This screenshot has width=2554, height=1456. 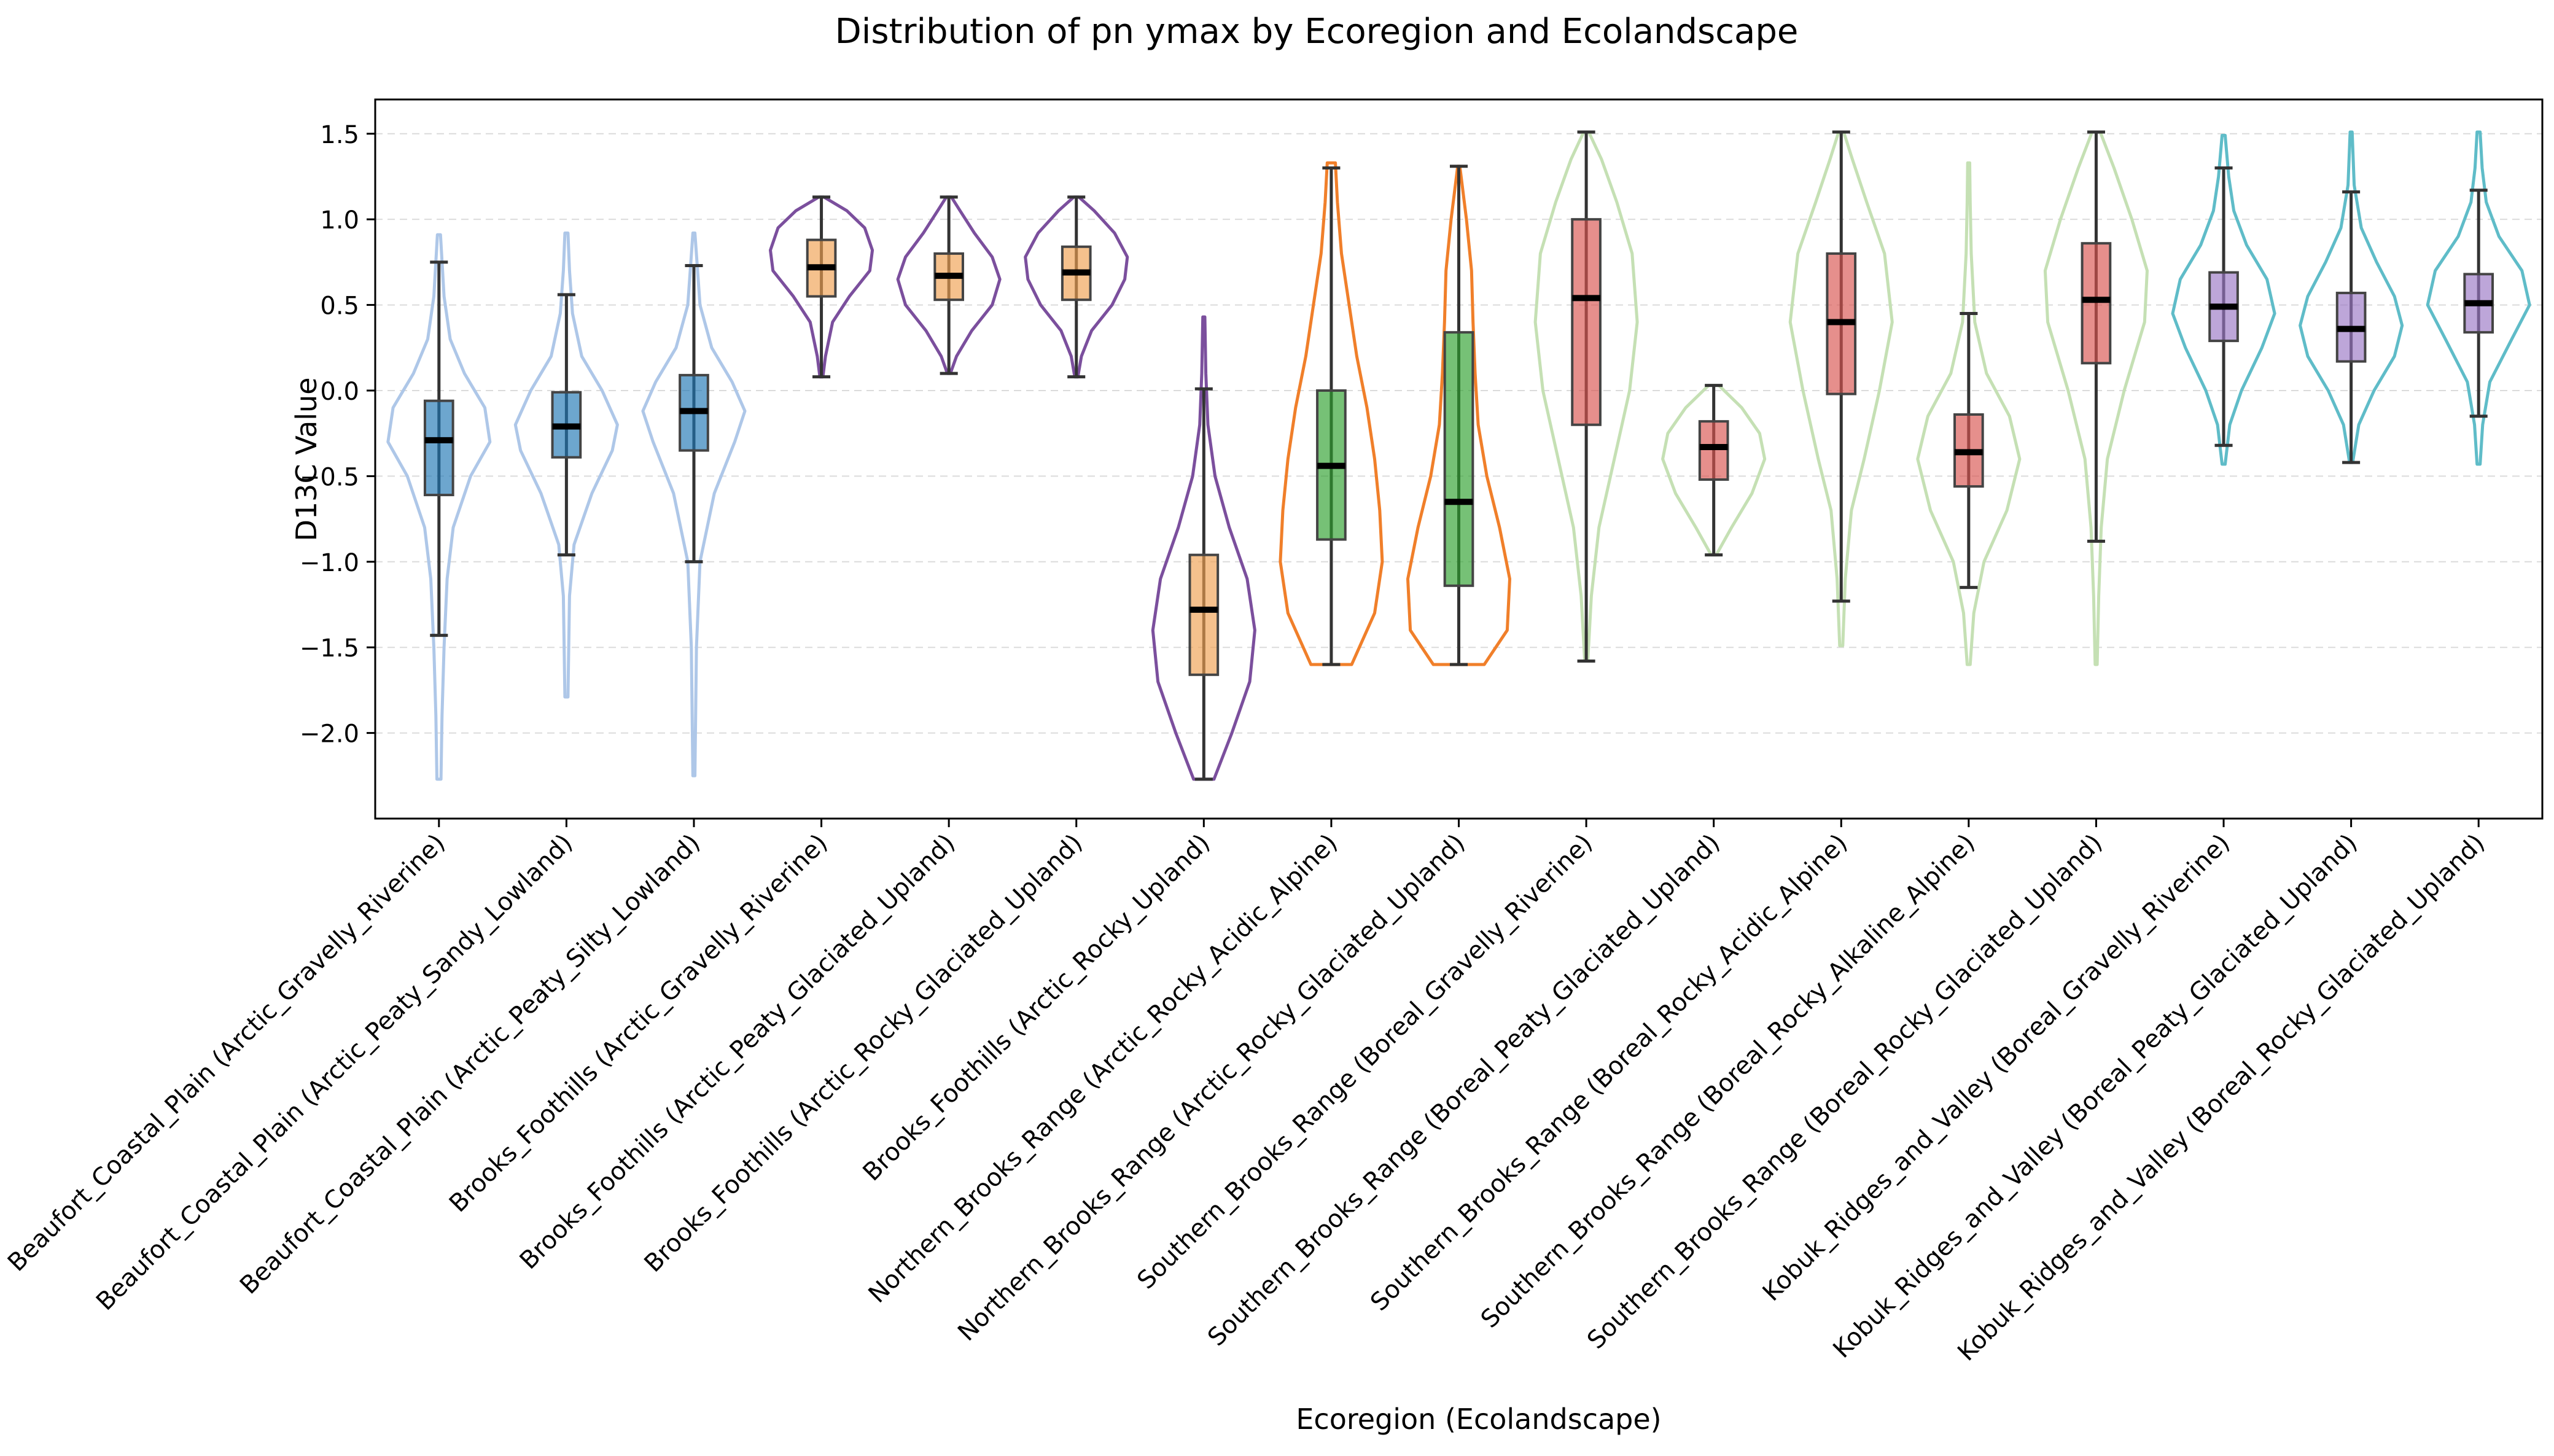 I want to click on y-tick-label: −1.0, so click(x=329, y=563).